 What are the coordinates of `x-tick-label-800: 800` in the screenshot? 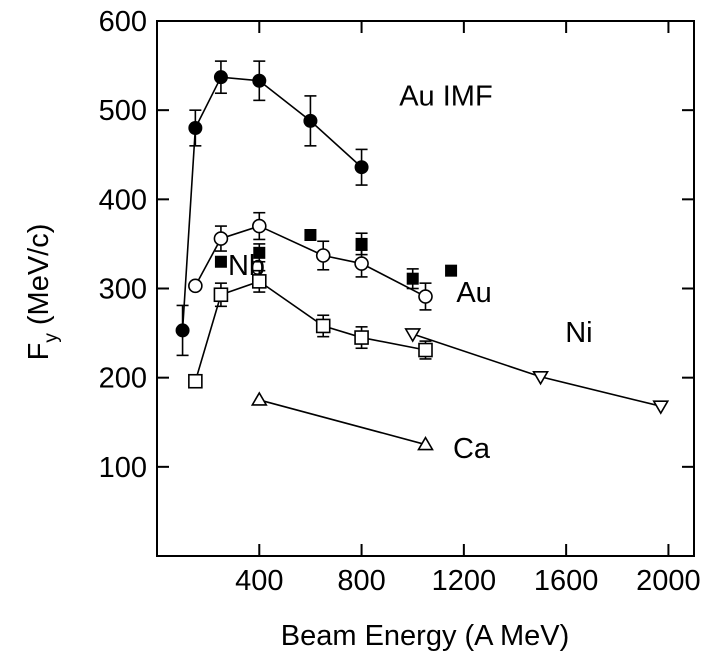 It's located at (361, 581).